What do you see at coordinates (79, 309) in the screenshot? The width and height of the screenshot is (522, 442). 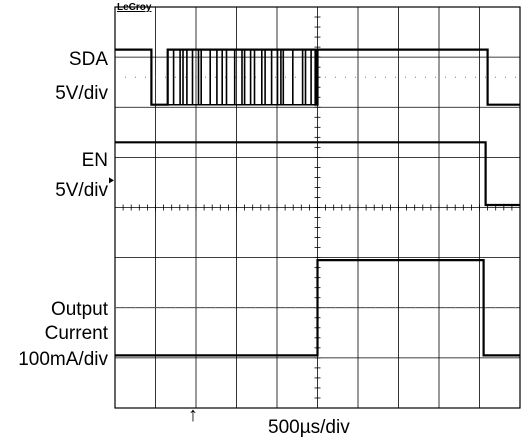 I see `output-name-label: Output` at bounding box center [79, 309].